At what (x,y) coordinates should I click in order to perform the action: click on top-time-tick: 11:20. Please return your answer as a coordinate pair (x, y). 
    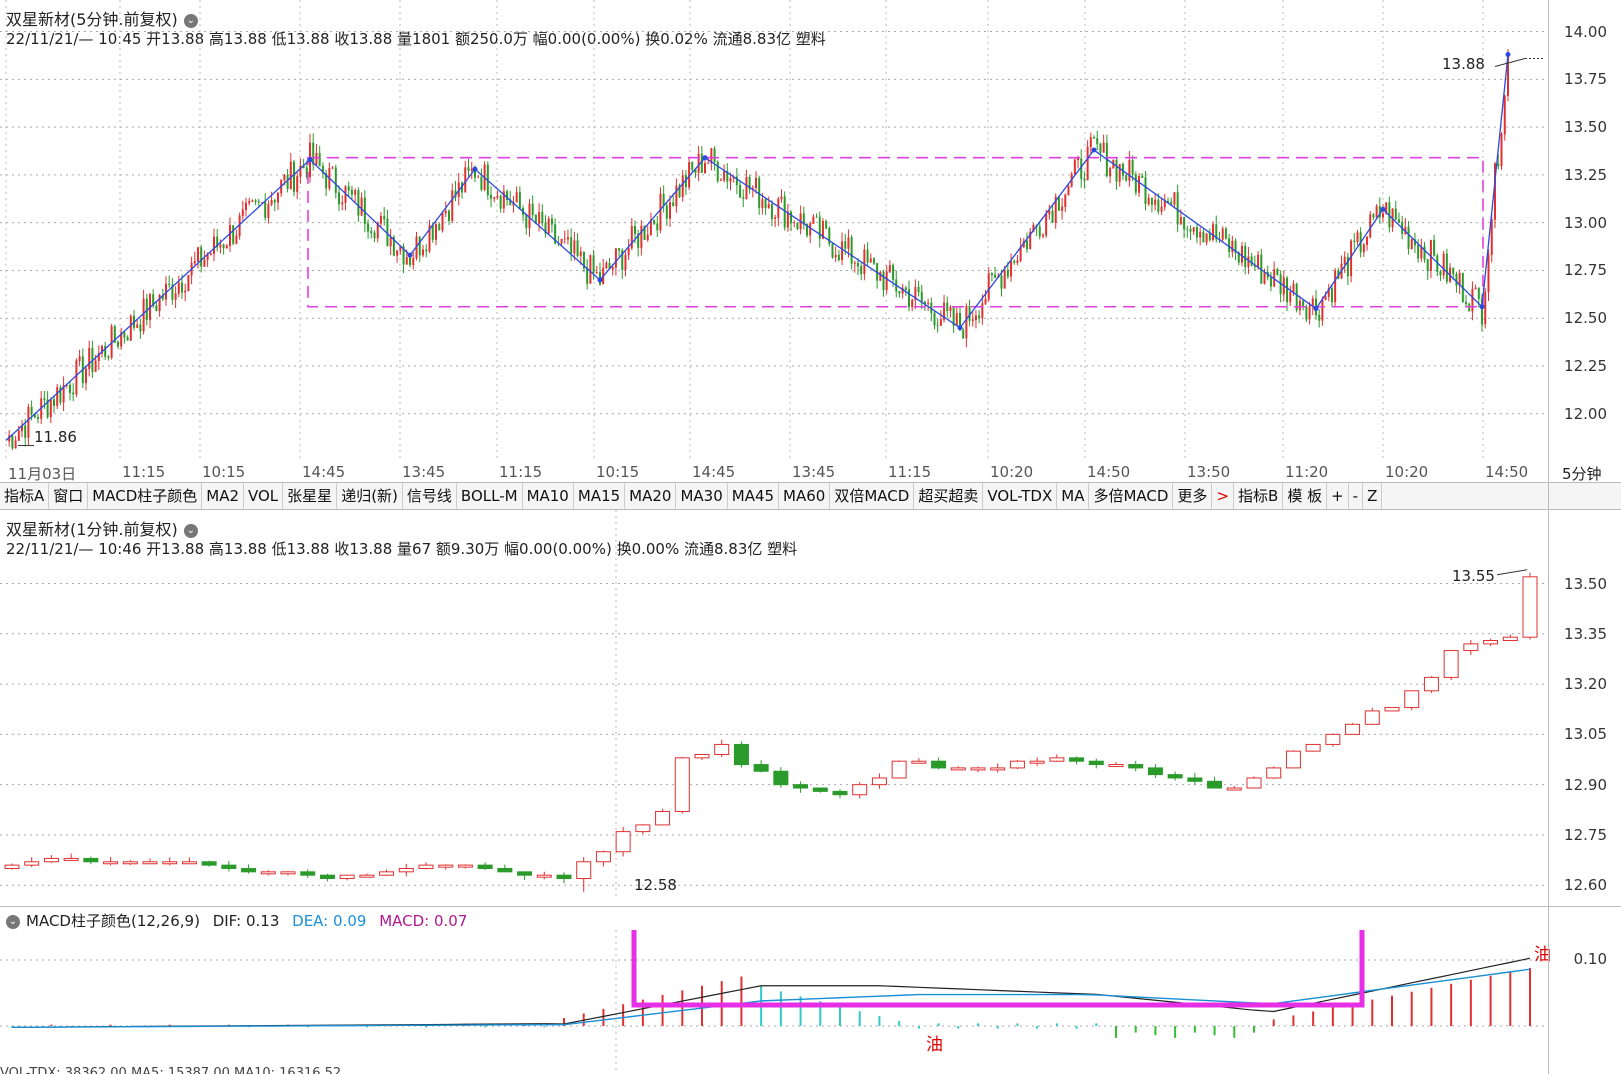
    Looking at the image, I should click on (1307, 472).